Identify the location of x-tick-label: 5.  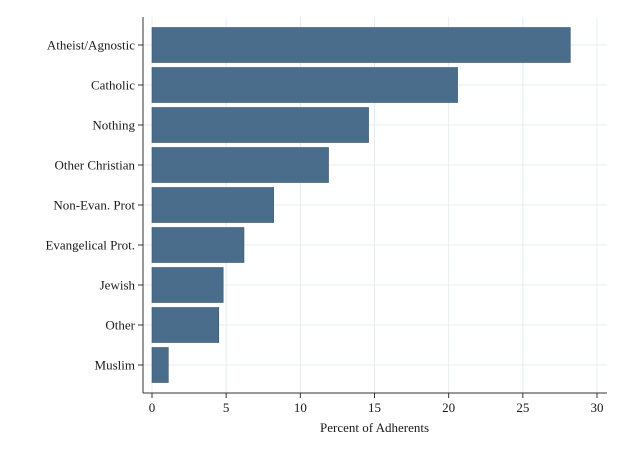
(226, 407).